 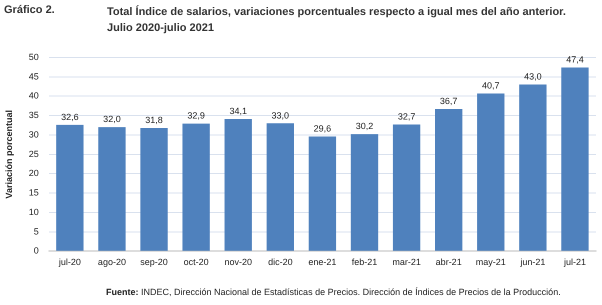 What do you see at coordinates (333, 292) in the screenshot?
I see `source-note: Fuente: INDEC, Dirección Nacional de Estadísticas de Precios. Dirección de Índices de Precios de la Producción.` at bounding box center [333, 292].